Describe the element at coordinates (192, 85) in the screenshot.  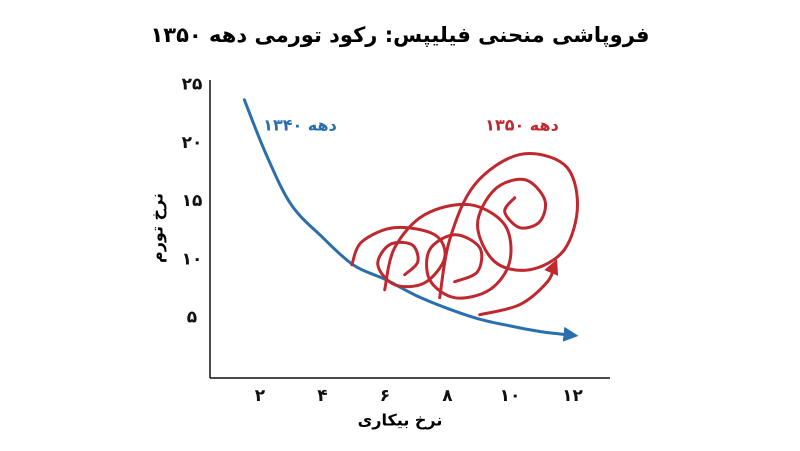
I see `y-tick-label: ۲۵` at that location.